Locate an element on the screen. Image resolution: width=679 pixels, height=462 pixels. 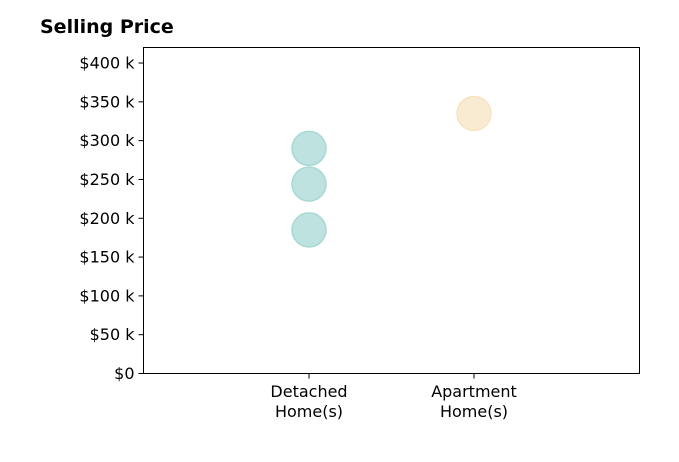
y-tick-label: $150 k is located at coordinates (107, 257).